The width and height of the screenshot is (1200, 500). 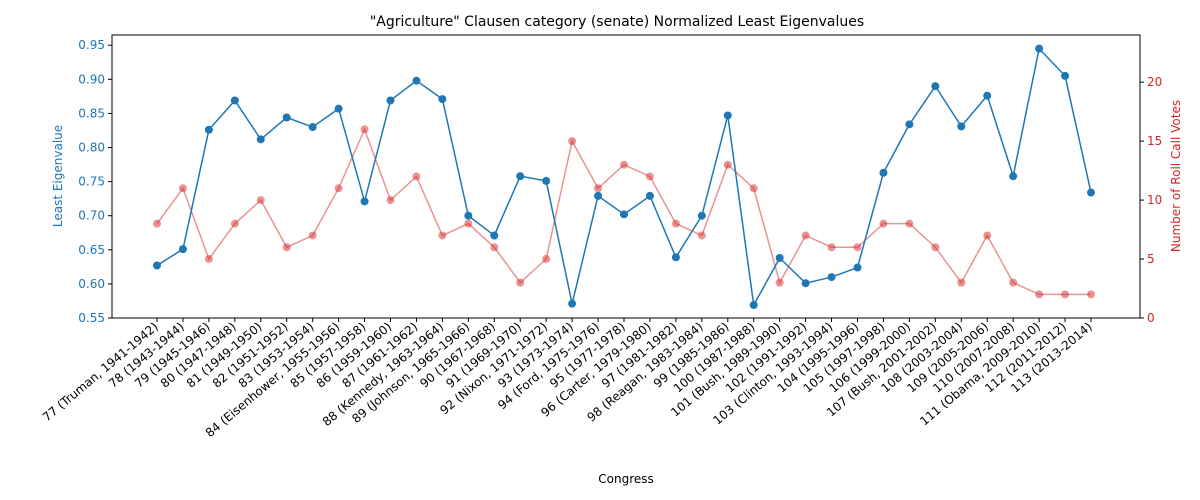 I want to click on y-left-tick-label: 0.90, so click(x=91, y=79).